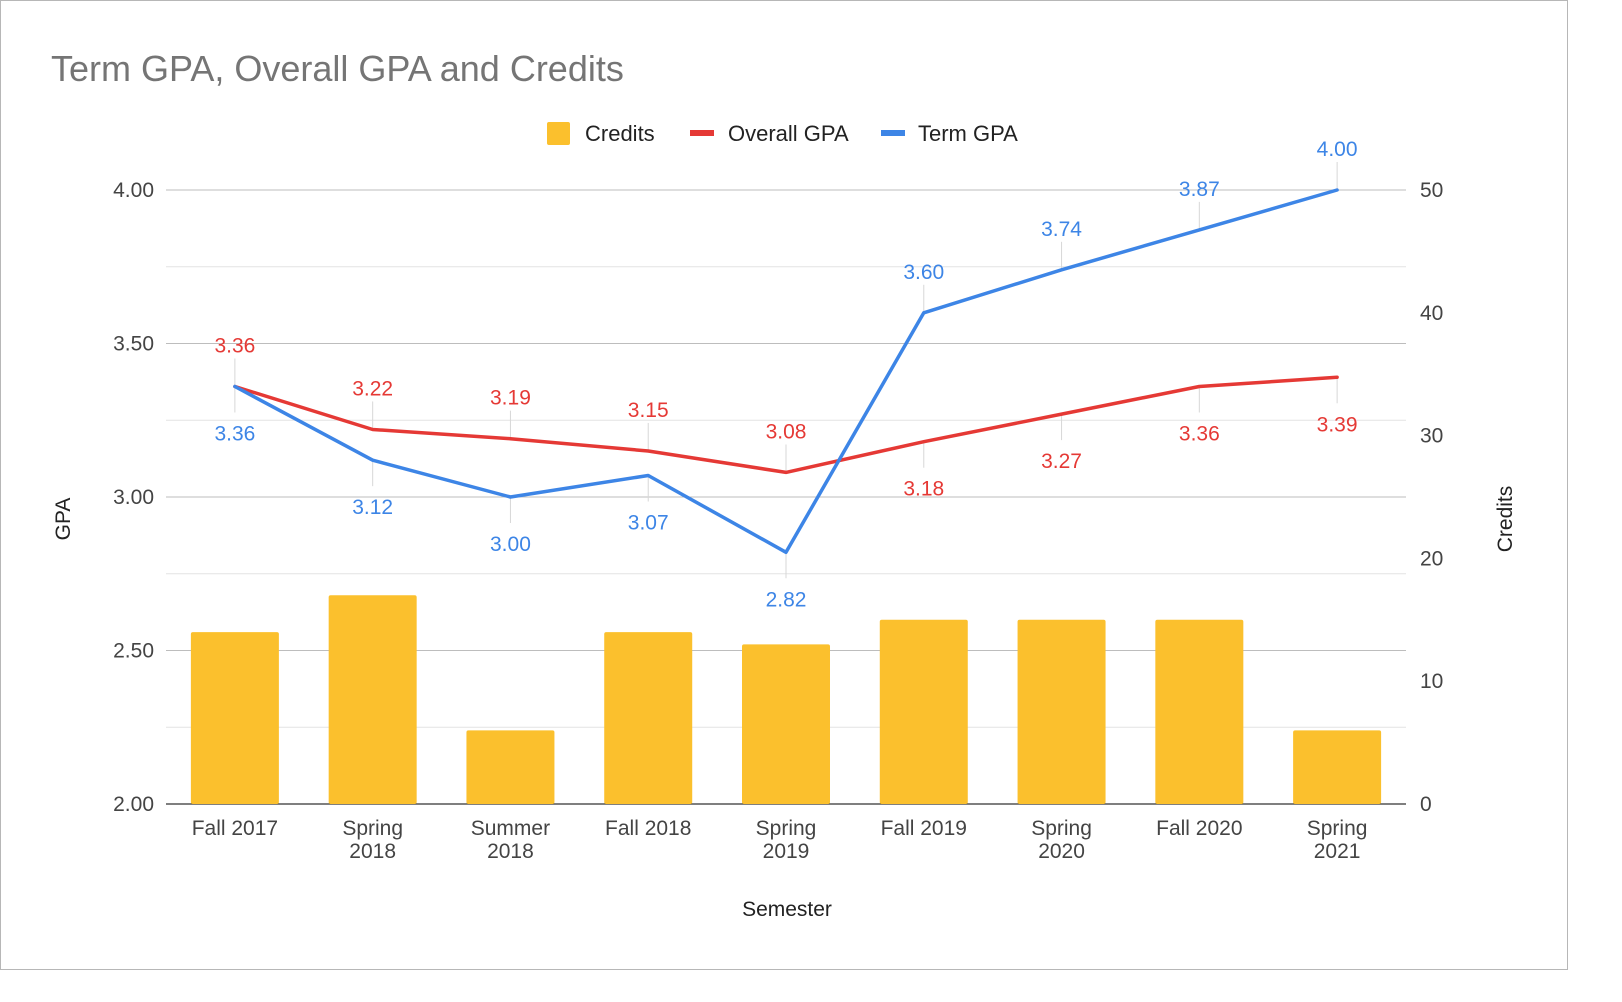  Describe the element at coordinates (968, 133) in the screenshot. I see `legend-label-term-gpa: Term GPA` at that location.